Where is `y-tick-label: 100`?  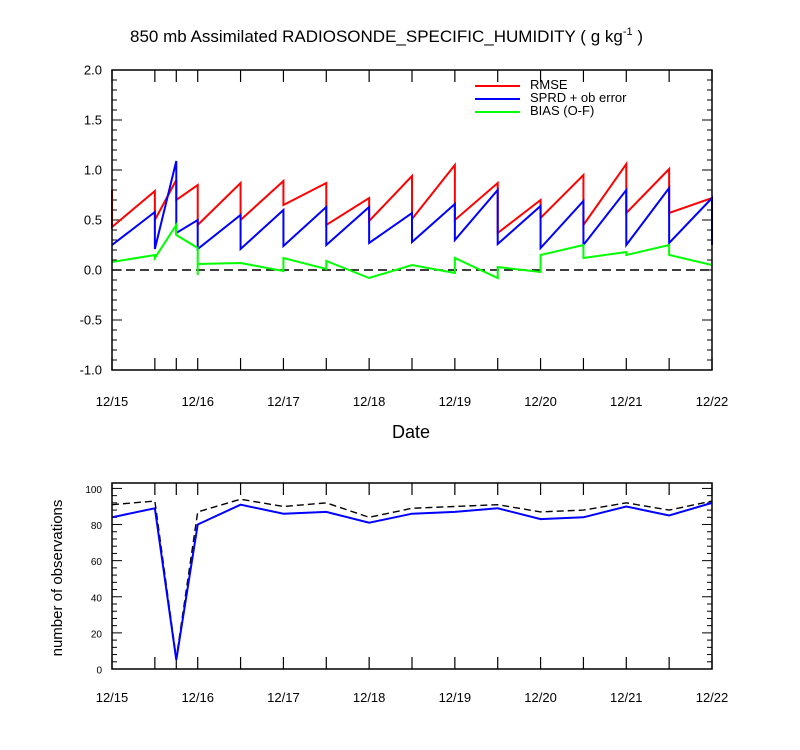 y-tick-label: 100 is located at coordinates (93, 490).